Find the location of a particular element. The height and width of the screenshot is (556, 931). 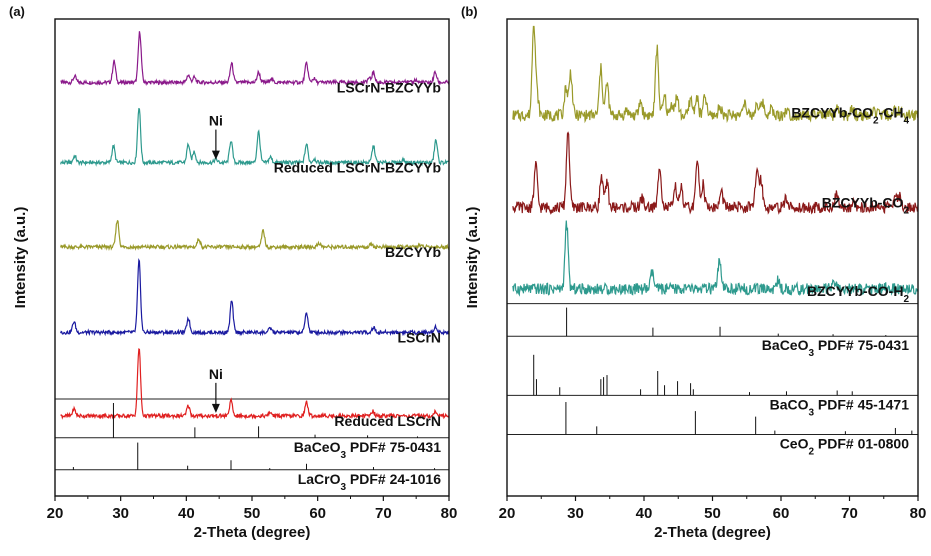

series-curve-bzcyyb-co2 is located at coordinates (715, 173).